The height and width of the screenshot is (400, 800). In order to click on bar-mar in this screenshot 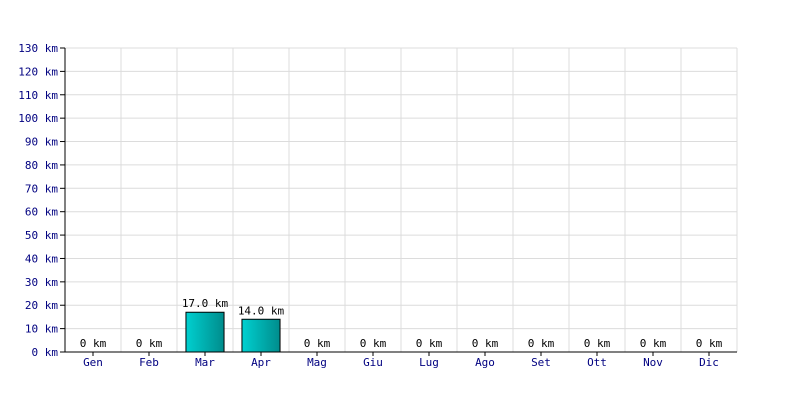, I will do `click(205, 332)`.